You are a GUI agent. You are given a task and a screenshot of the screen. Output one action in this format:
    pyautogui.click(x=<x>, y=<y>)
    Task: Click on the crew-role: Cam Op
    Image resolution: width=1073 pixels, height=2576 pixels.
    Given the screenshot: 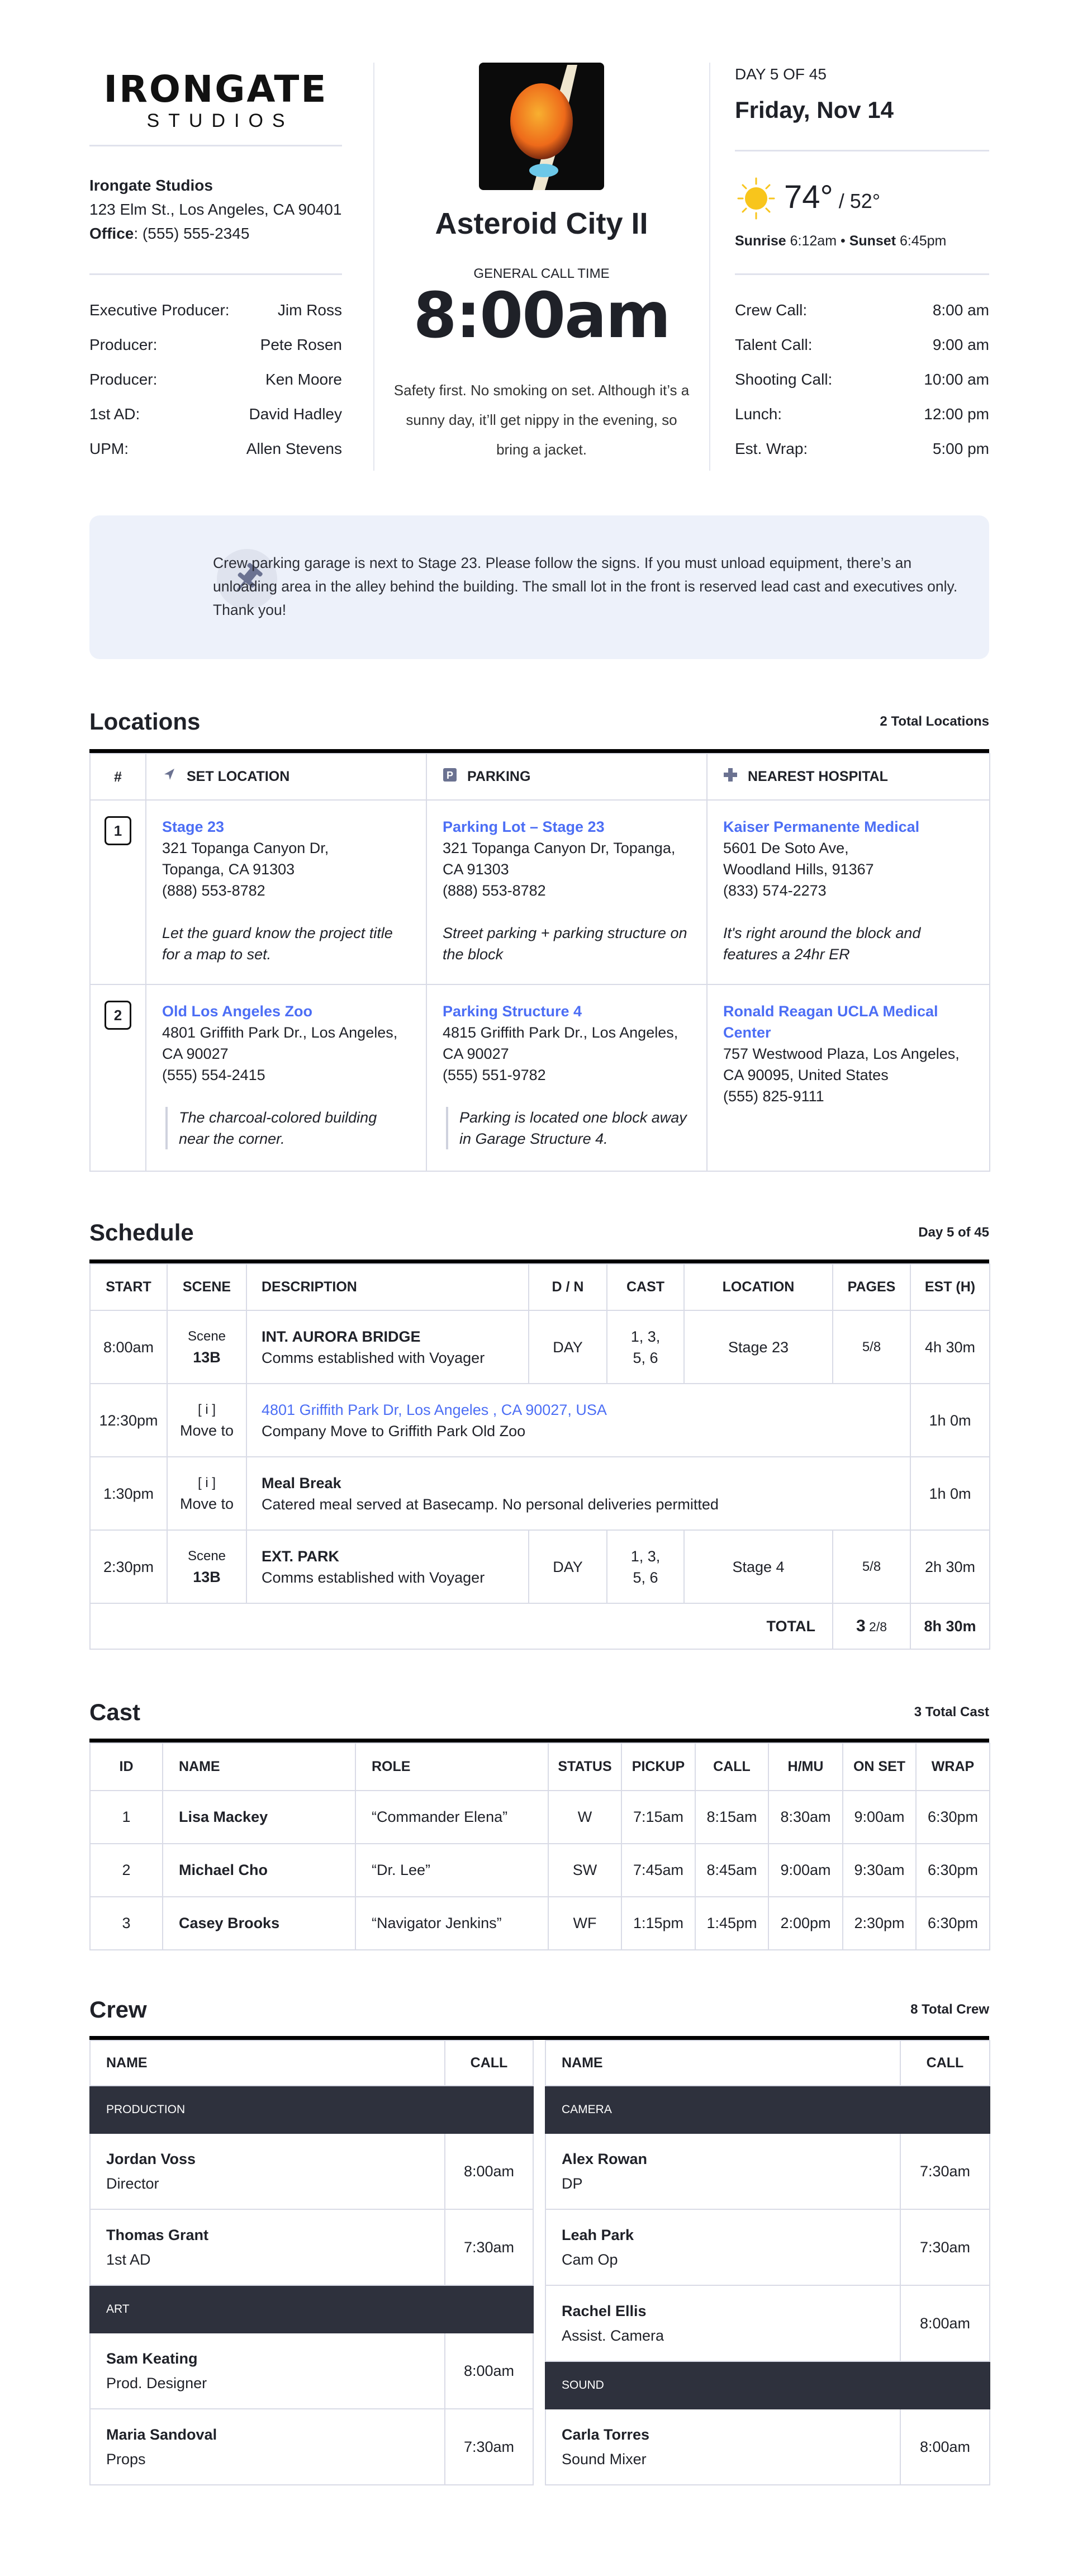 What is the action you would take?
    pyautogui.click(x=590, y=2259)
    